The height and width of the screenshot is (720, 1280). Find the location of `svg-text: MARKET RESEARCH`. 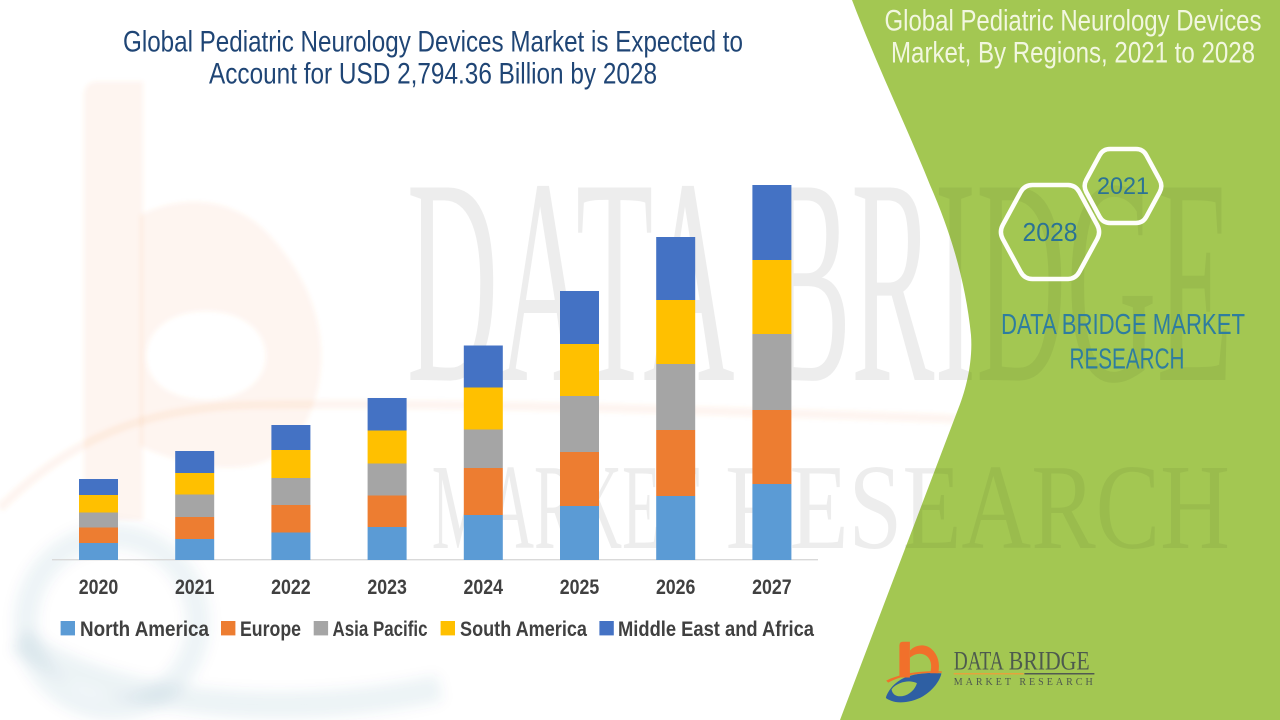

svg-text: MARKET RESEARCH is located at coordinates (1023, 682).